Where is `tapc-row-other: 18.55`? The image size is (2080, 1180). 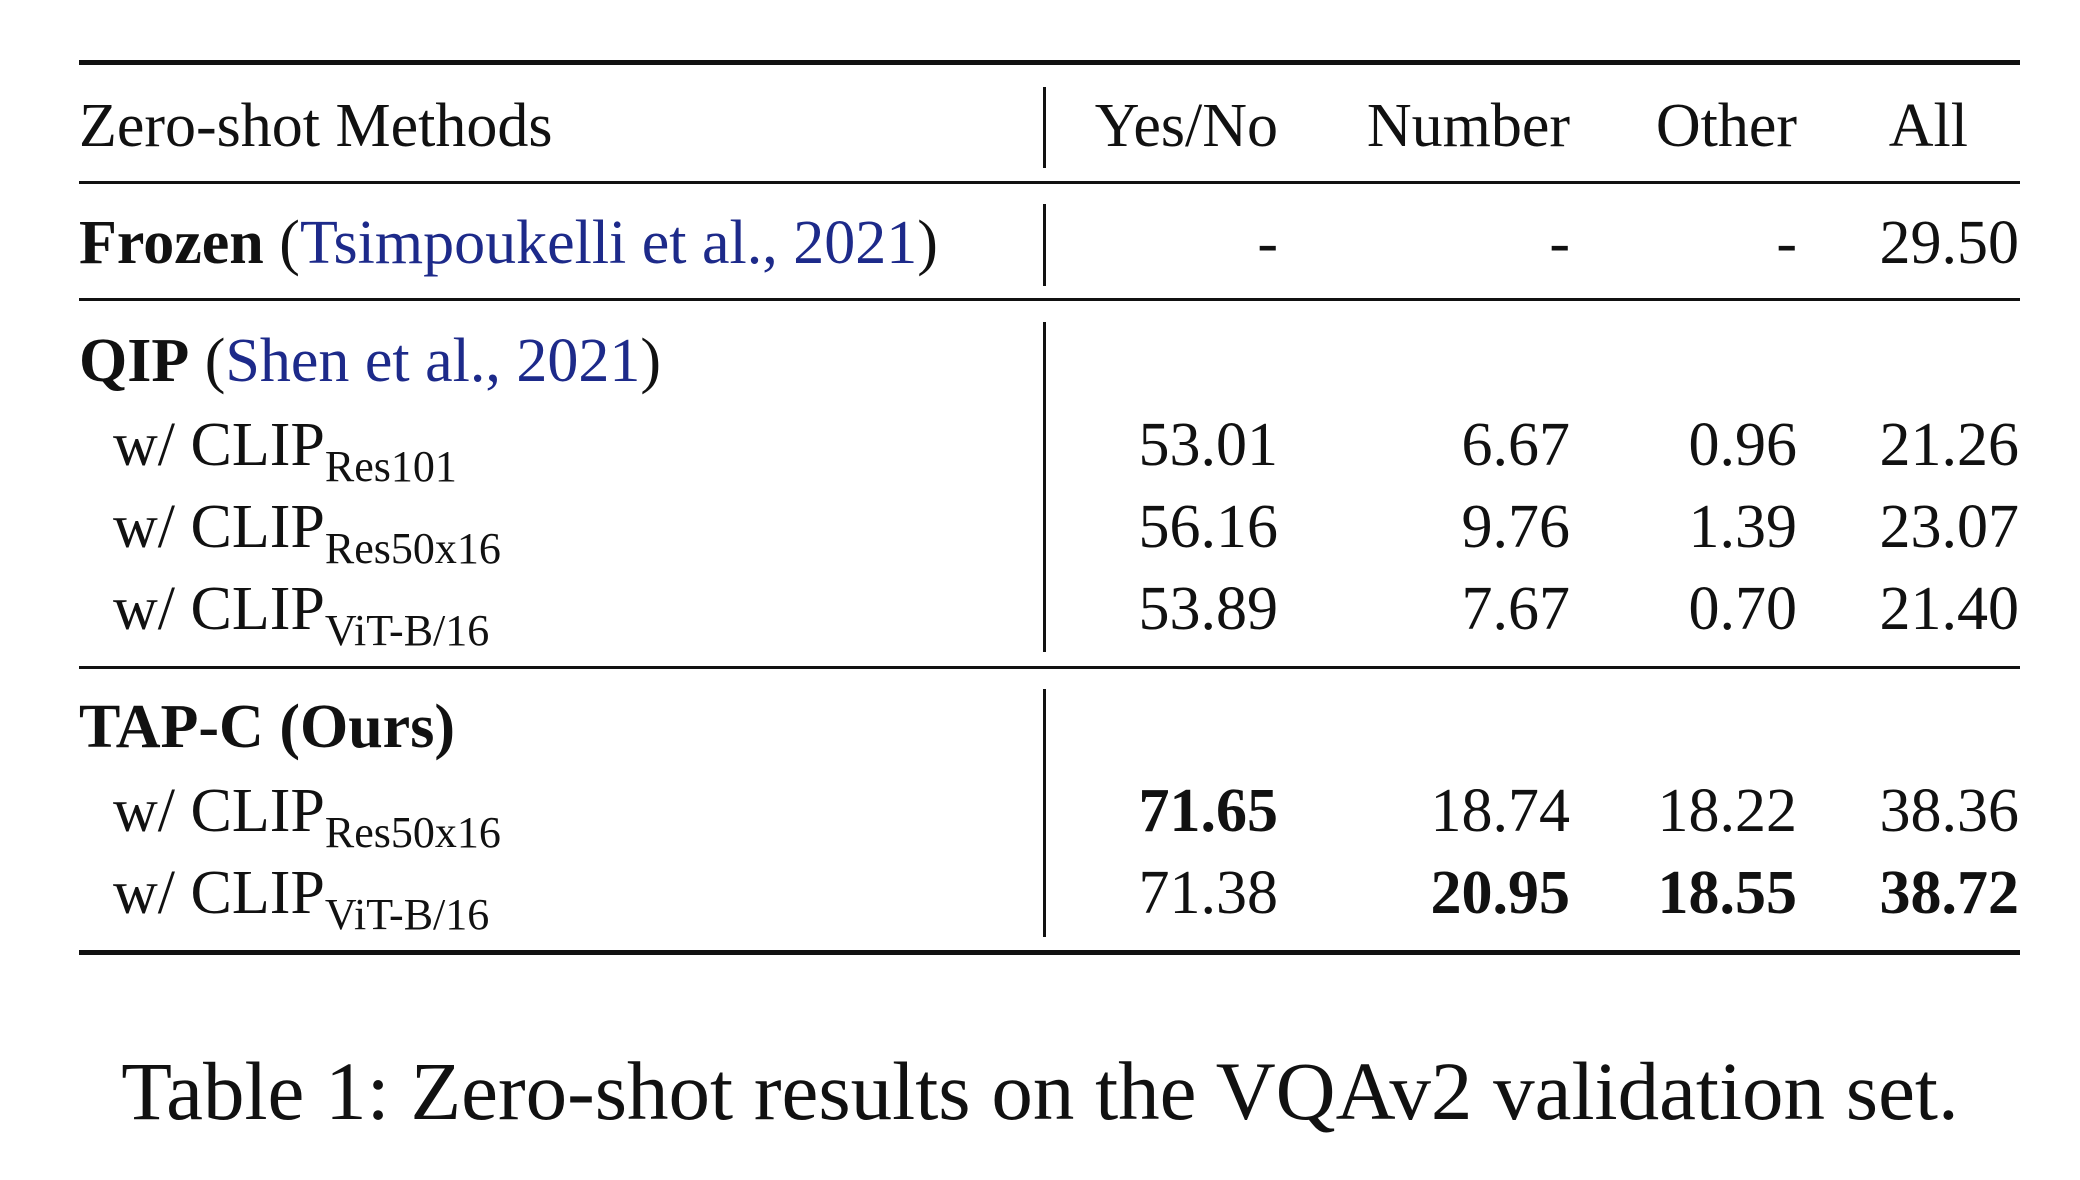
tapc-row-other: 18.55 is located at coordinates (1727, 893).